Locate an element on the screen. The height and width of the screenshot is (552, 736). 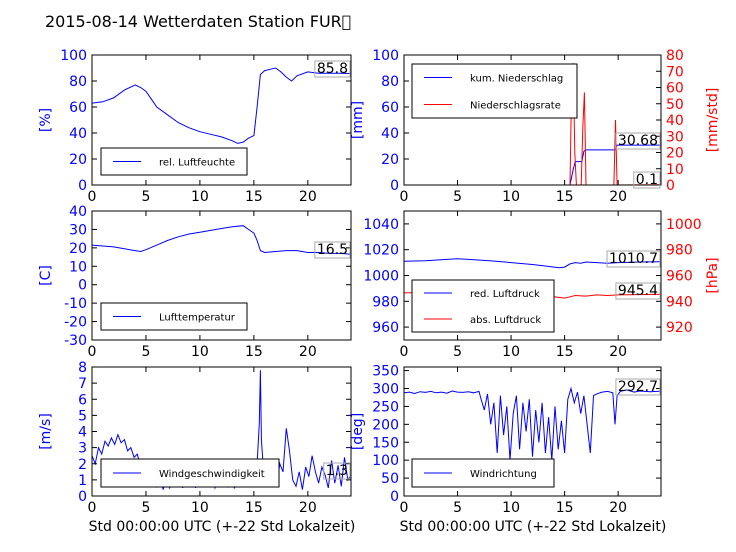
y-tick-label-humidity-5: 100 is located at coordinates (73, 56).